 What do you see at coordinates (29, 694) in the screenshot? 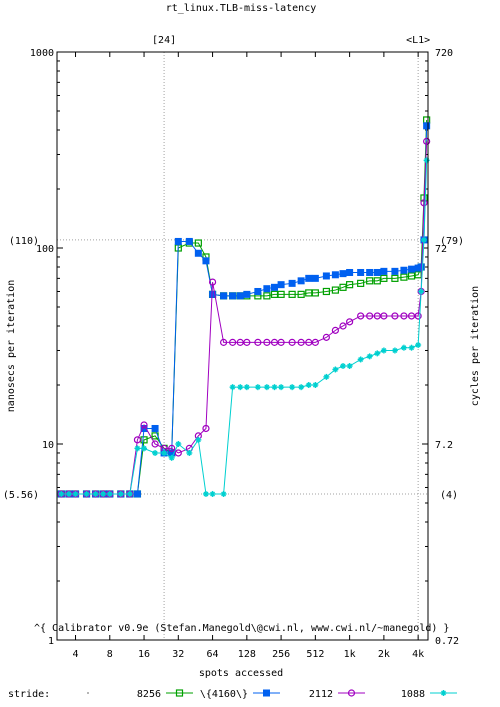
I see `legend-title: stride:` at bounding box center [29, 694].